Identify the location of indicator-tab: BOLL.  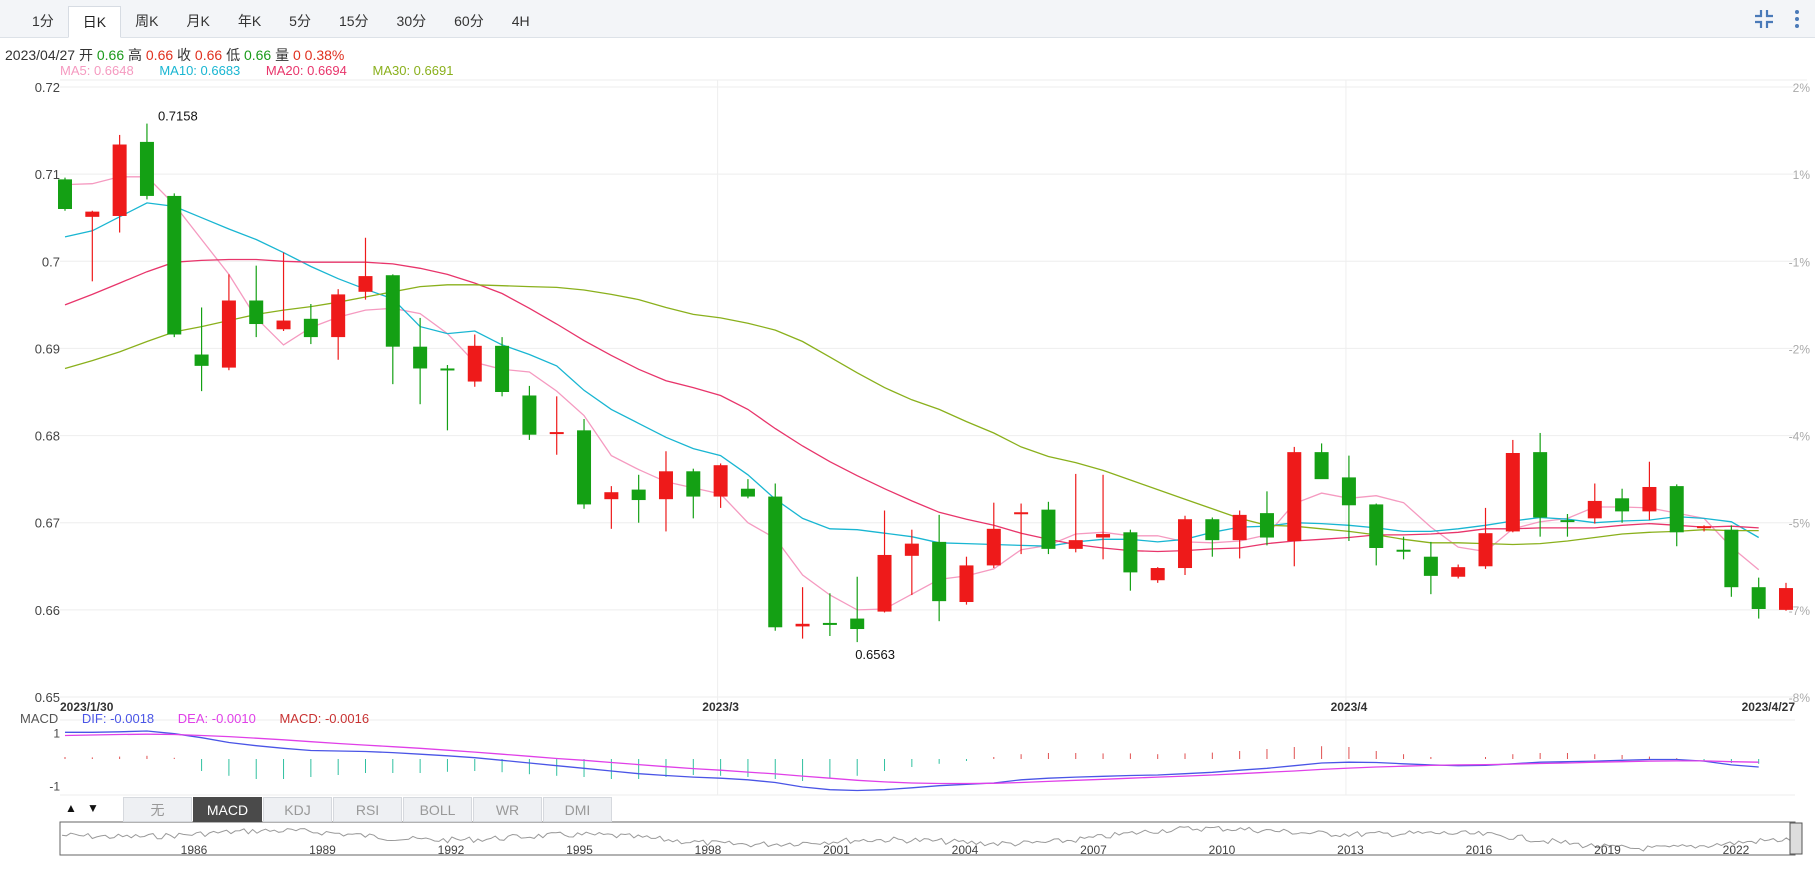
(437, 809).